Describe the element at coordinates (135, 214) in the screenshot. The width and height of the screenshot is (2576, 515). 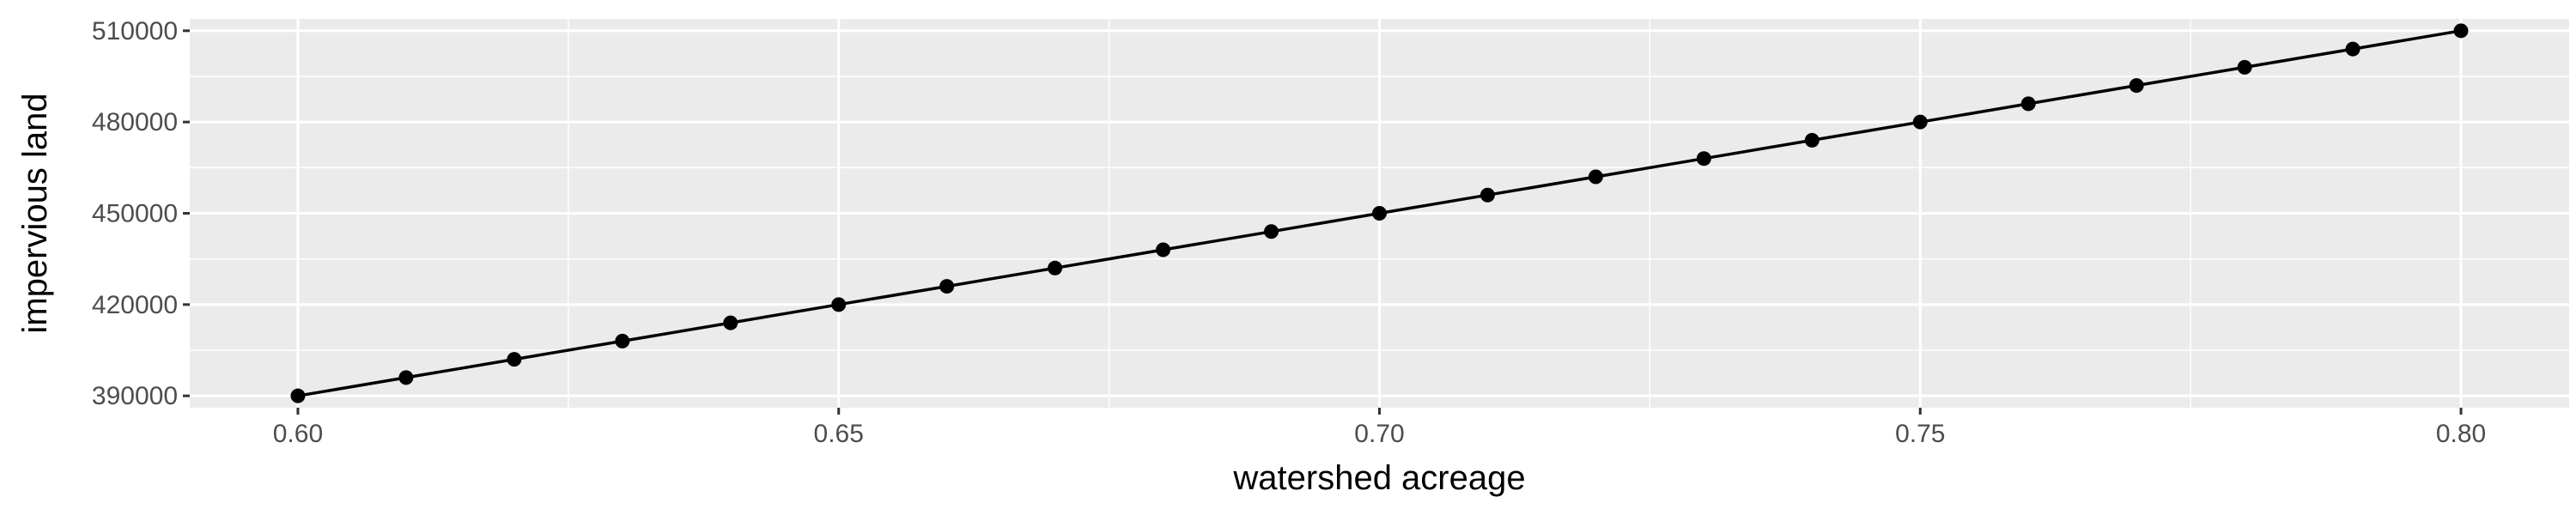
I see `y-tick-label: 450000` at that location.